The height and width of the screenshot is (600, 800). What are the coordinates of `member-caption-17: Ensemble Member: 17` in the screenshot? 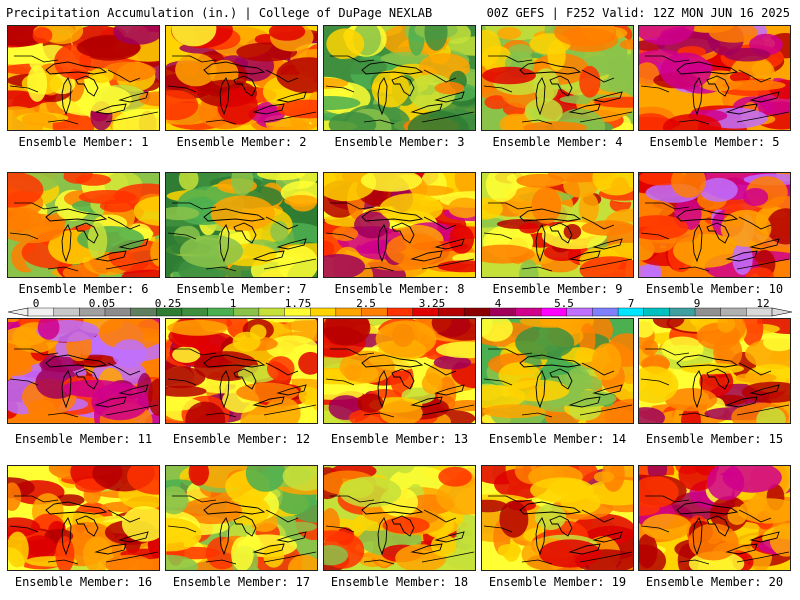 It's located at (241, 582).